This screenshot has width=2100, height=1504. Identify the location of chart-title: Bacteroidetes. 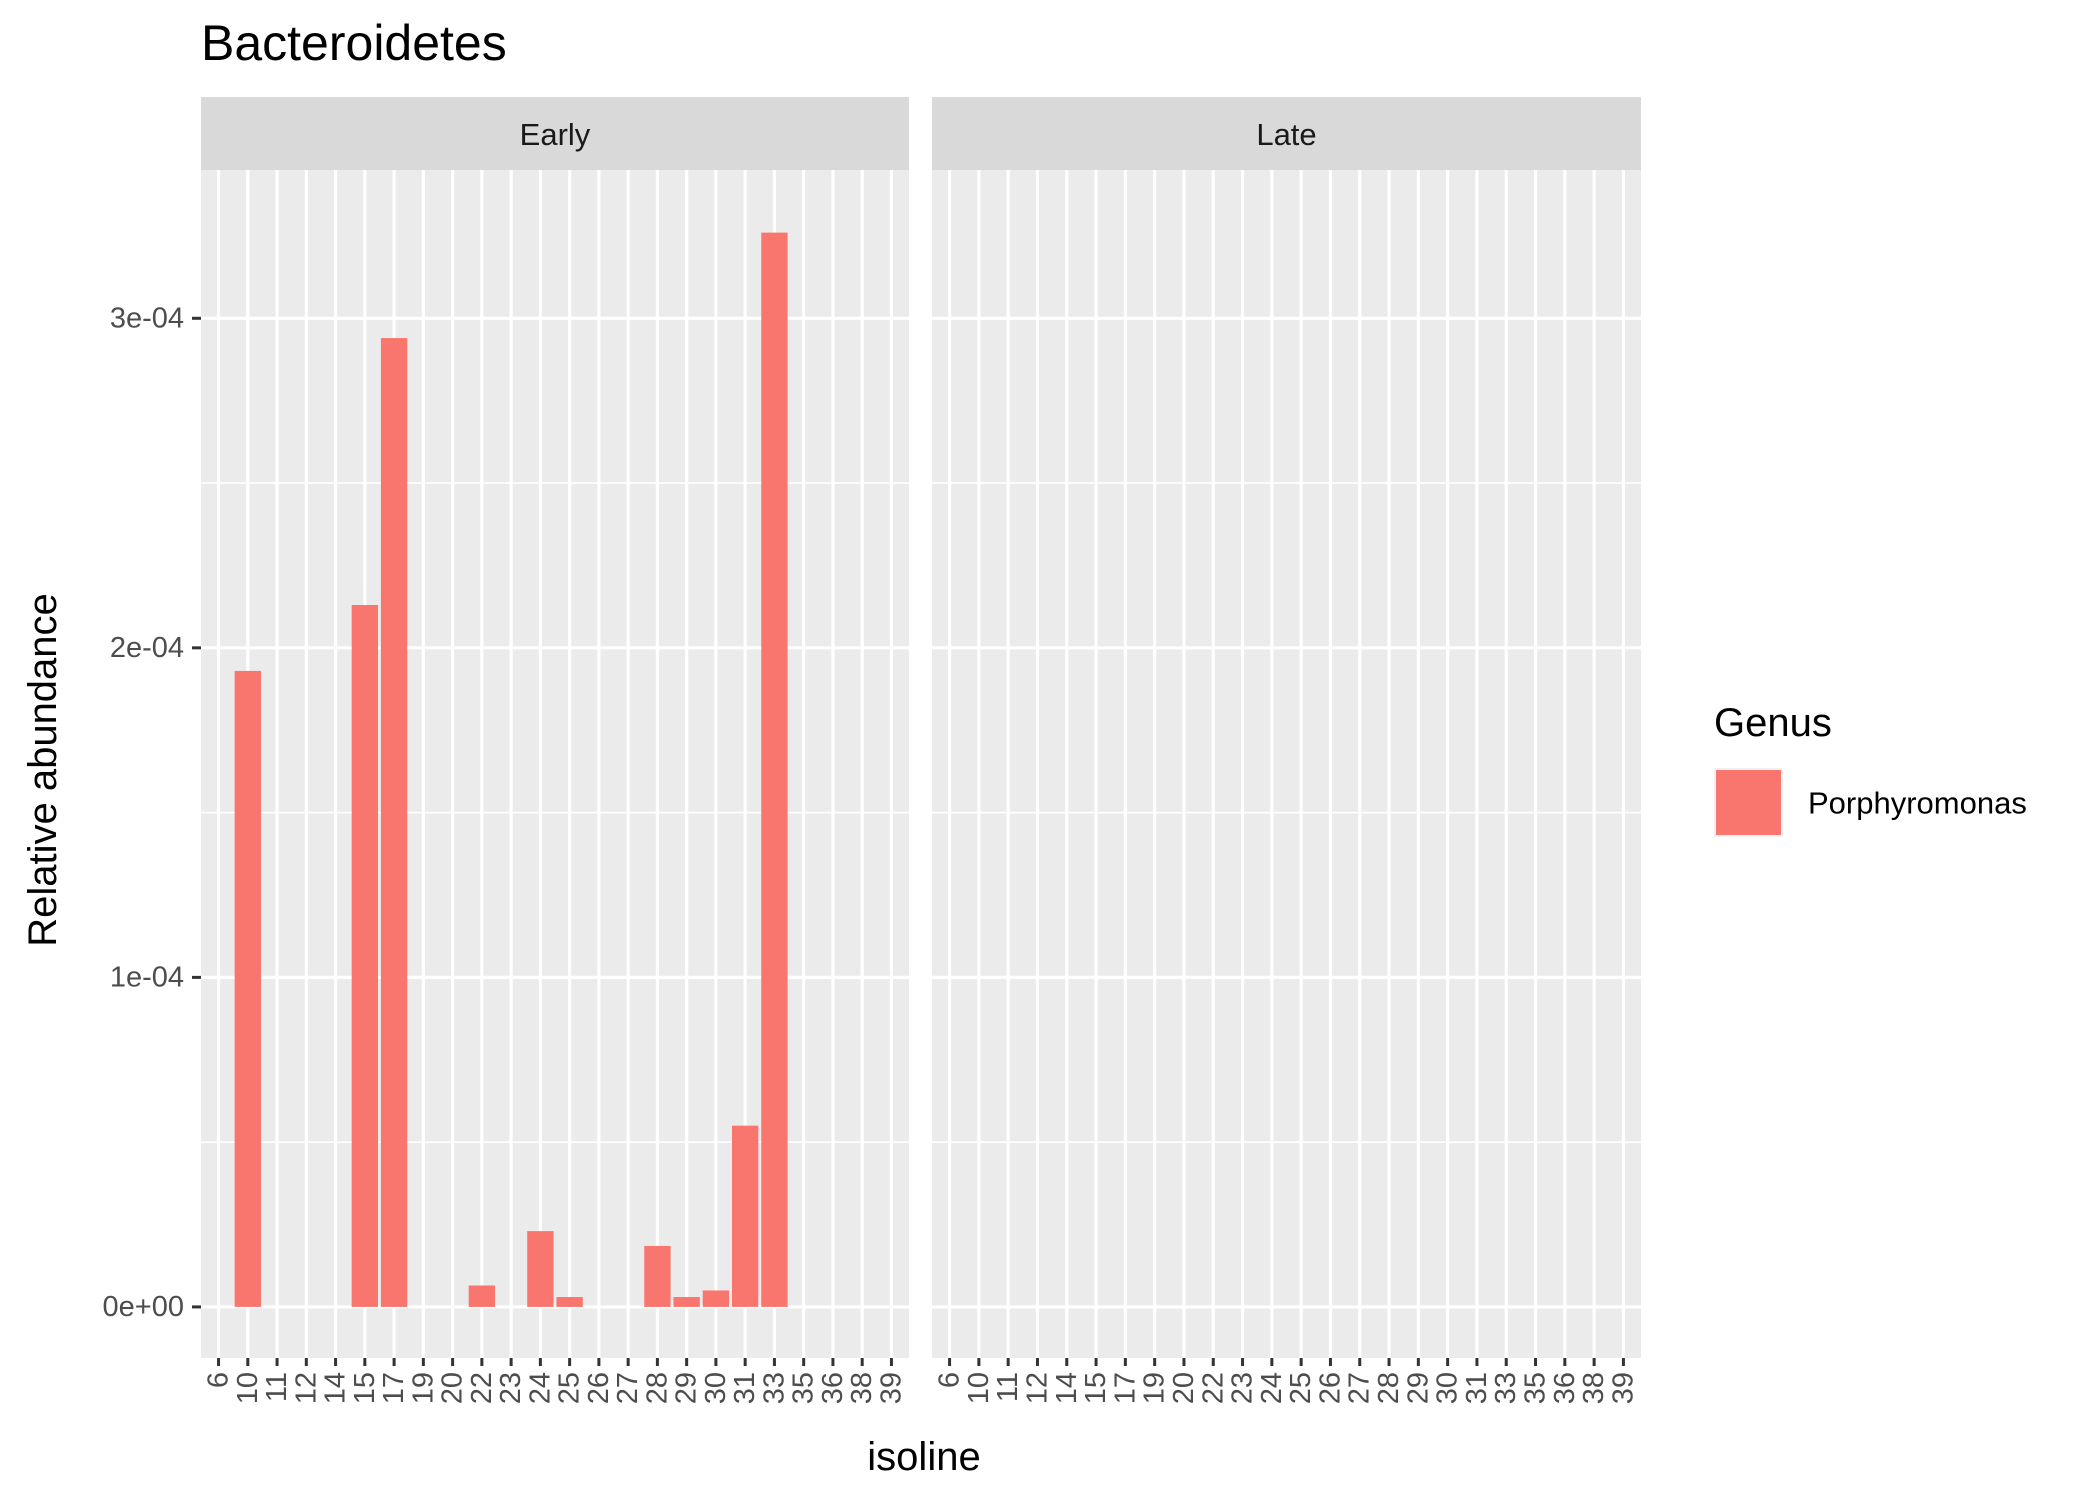
(354, 43).